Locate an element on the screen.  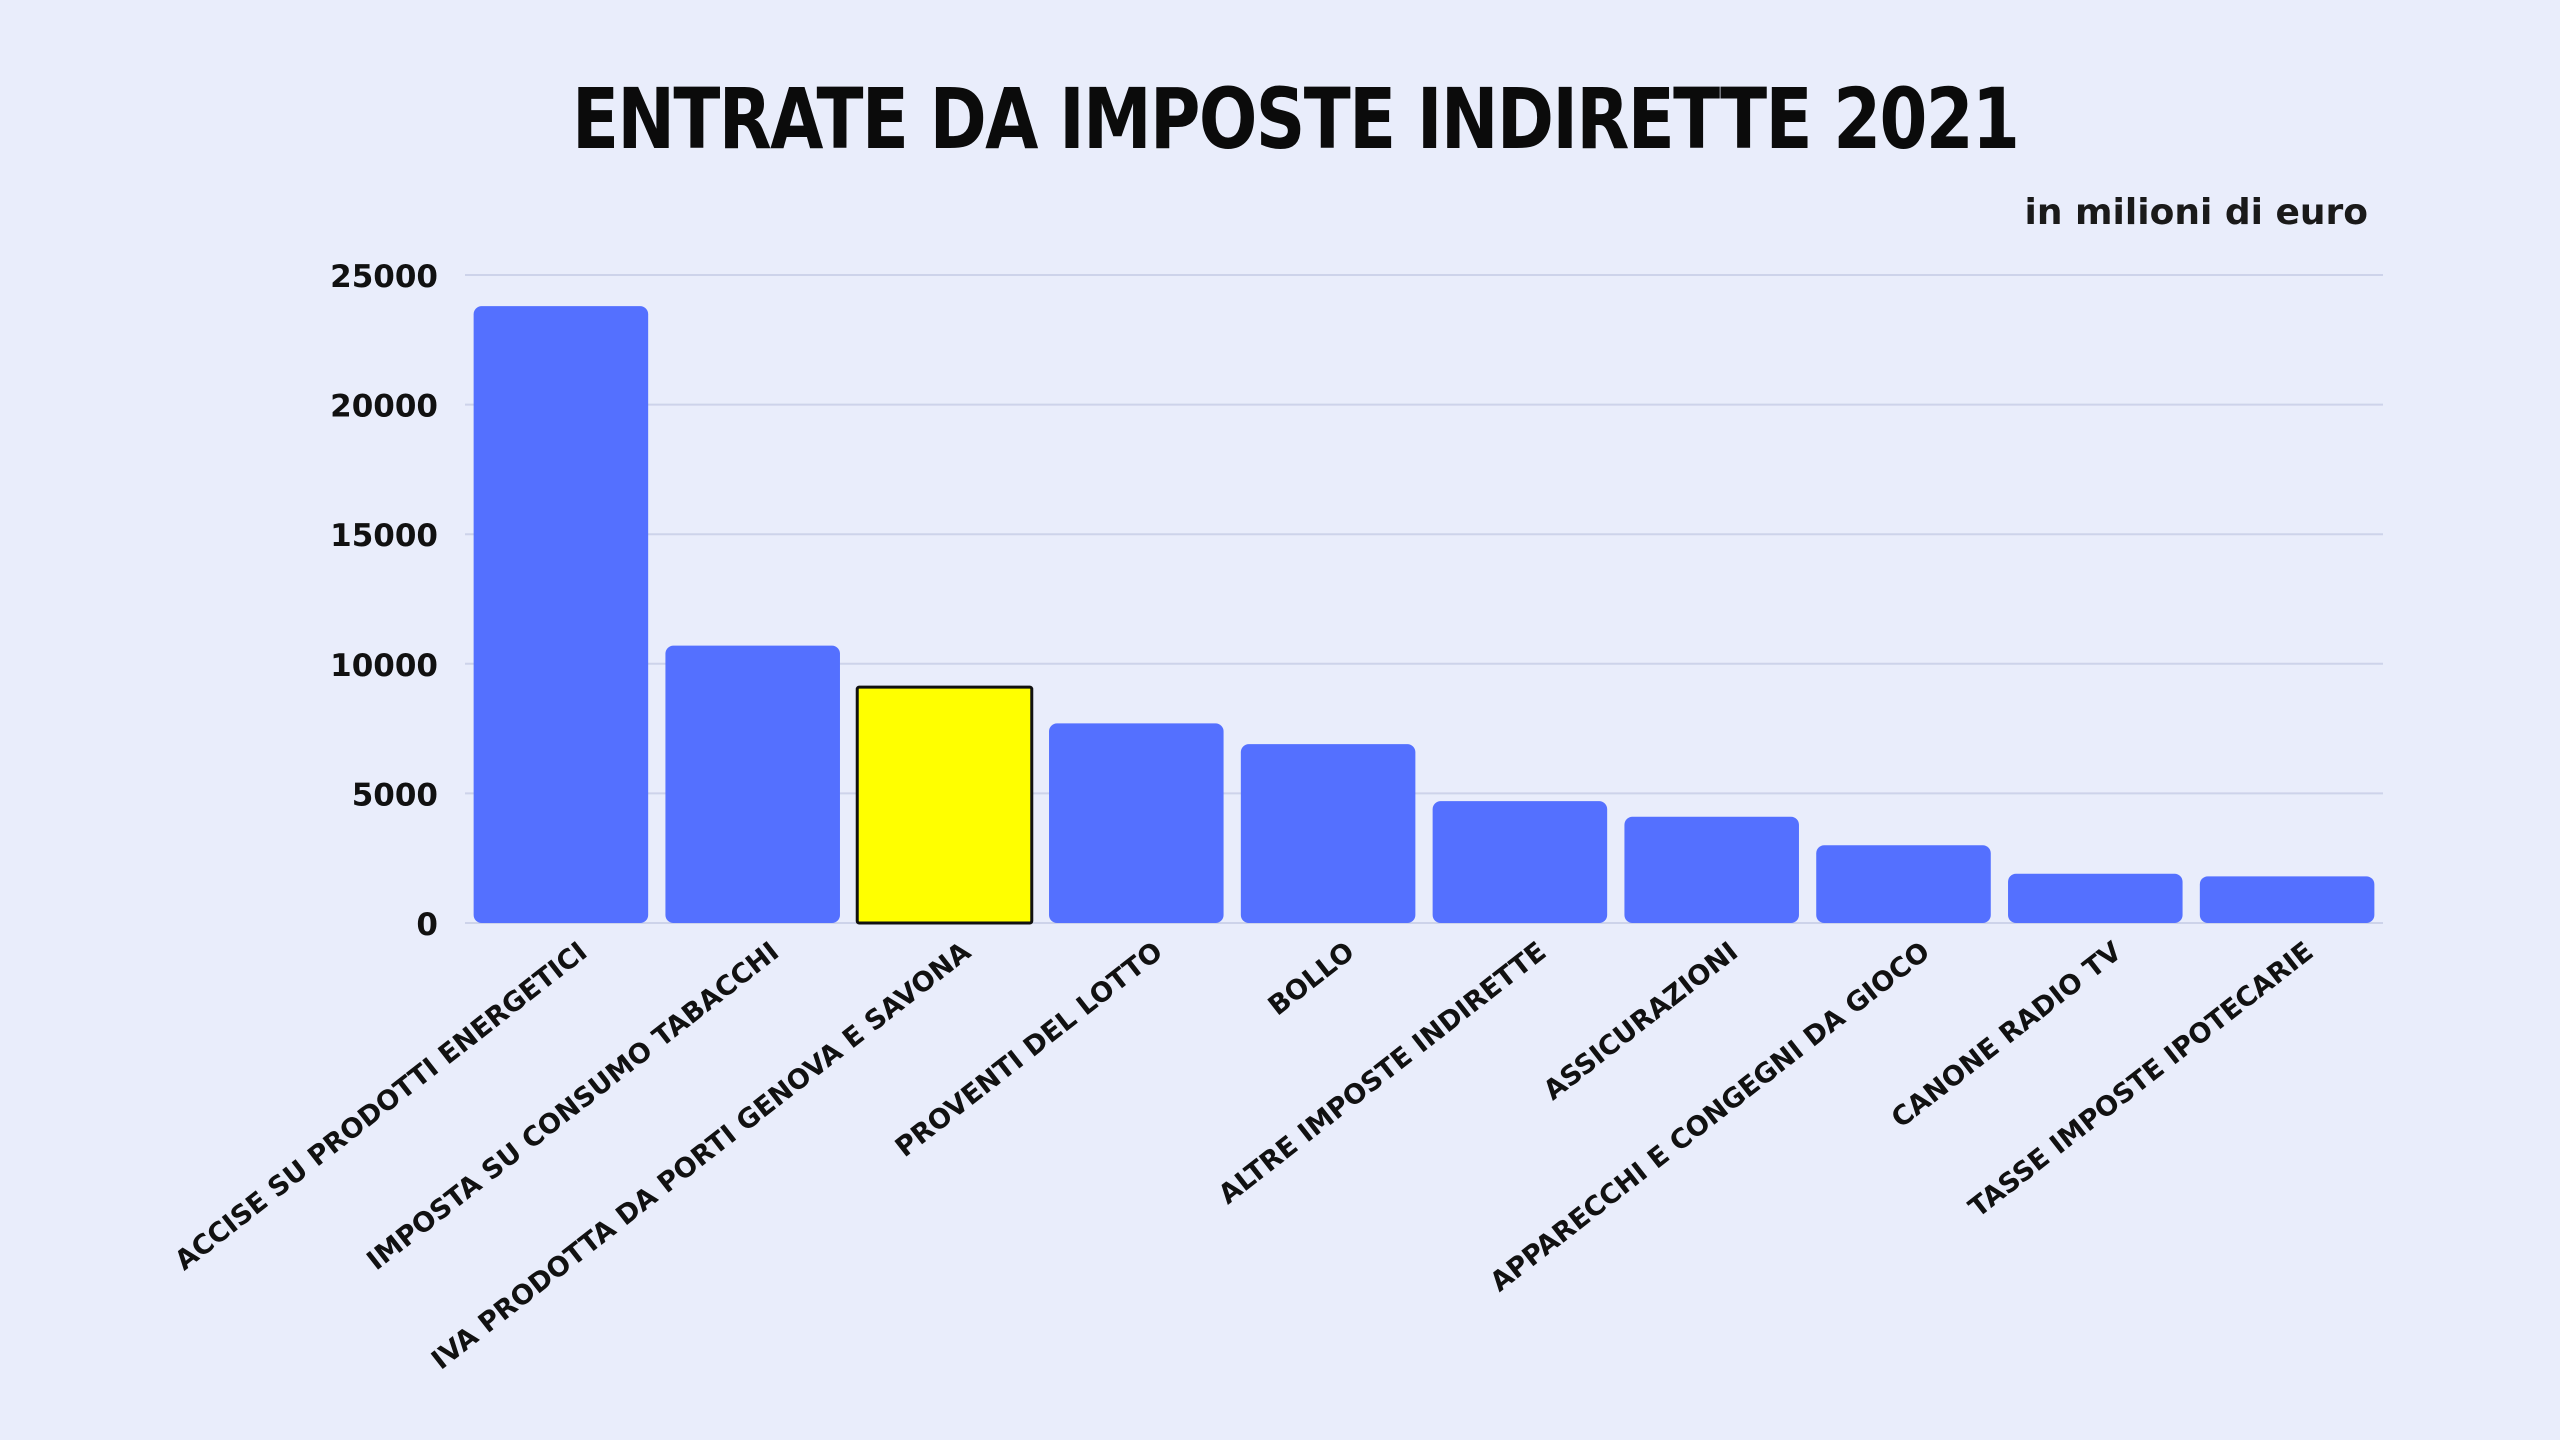
x-tick-label: BOLLO is located at coordinates (1312, 979).